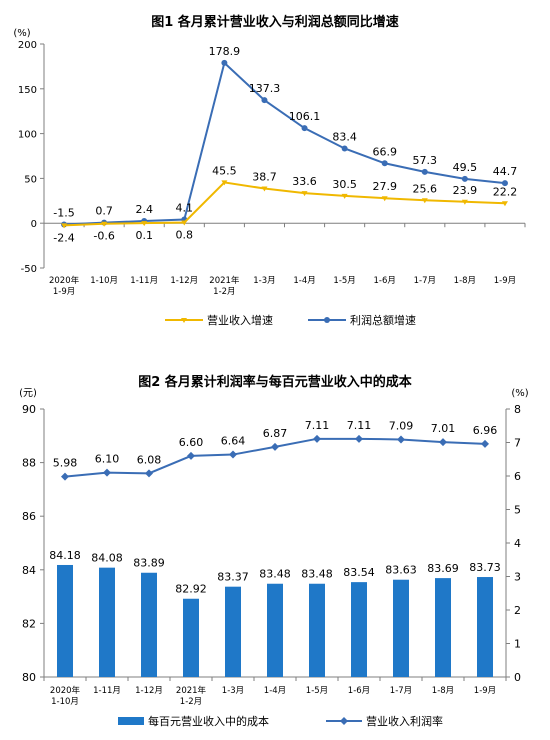  What do you see at coordinates (505, 171) in the screenshot?
I see `chart-1-data-label-profit: 44.7` at bounding box center [505, 171].